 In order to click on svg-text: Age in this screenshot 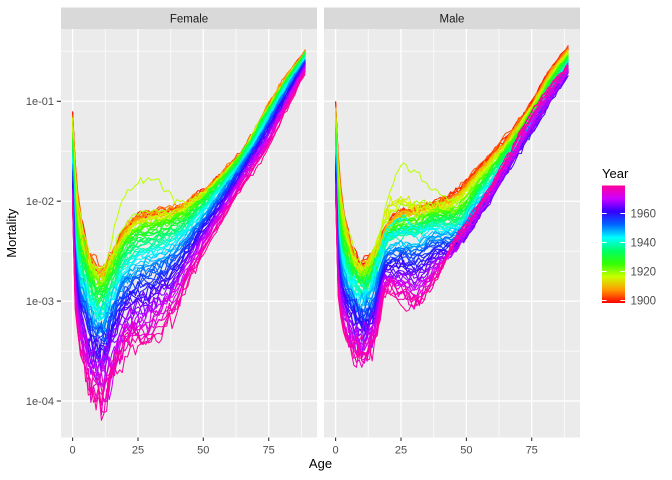, I will do `click(320, 463)`.